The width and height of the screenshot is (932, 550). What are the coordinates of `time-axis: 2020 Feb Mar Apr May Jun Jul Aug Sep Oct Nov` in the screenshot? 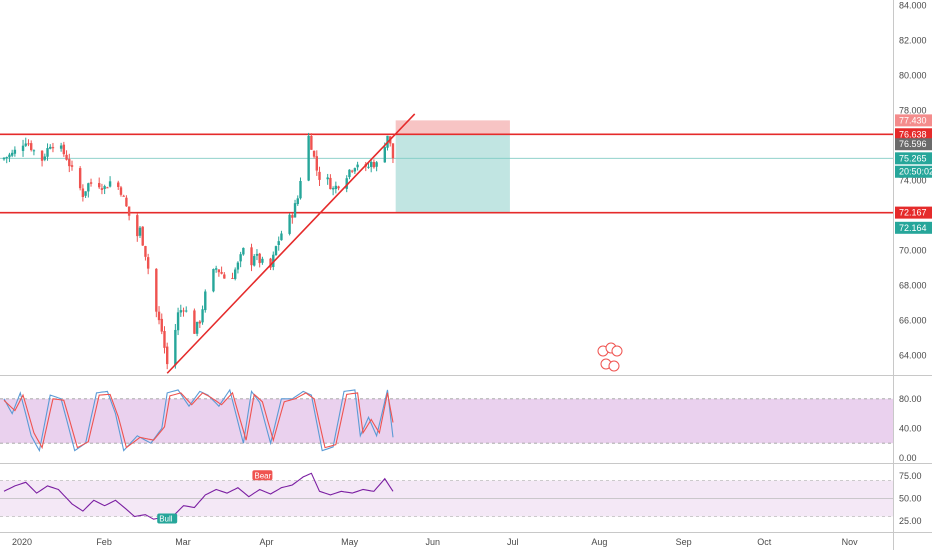 It's located at (435, 542).